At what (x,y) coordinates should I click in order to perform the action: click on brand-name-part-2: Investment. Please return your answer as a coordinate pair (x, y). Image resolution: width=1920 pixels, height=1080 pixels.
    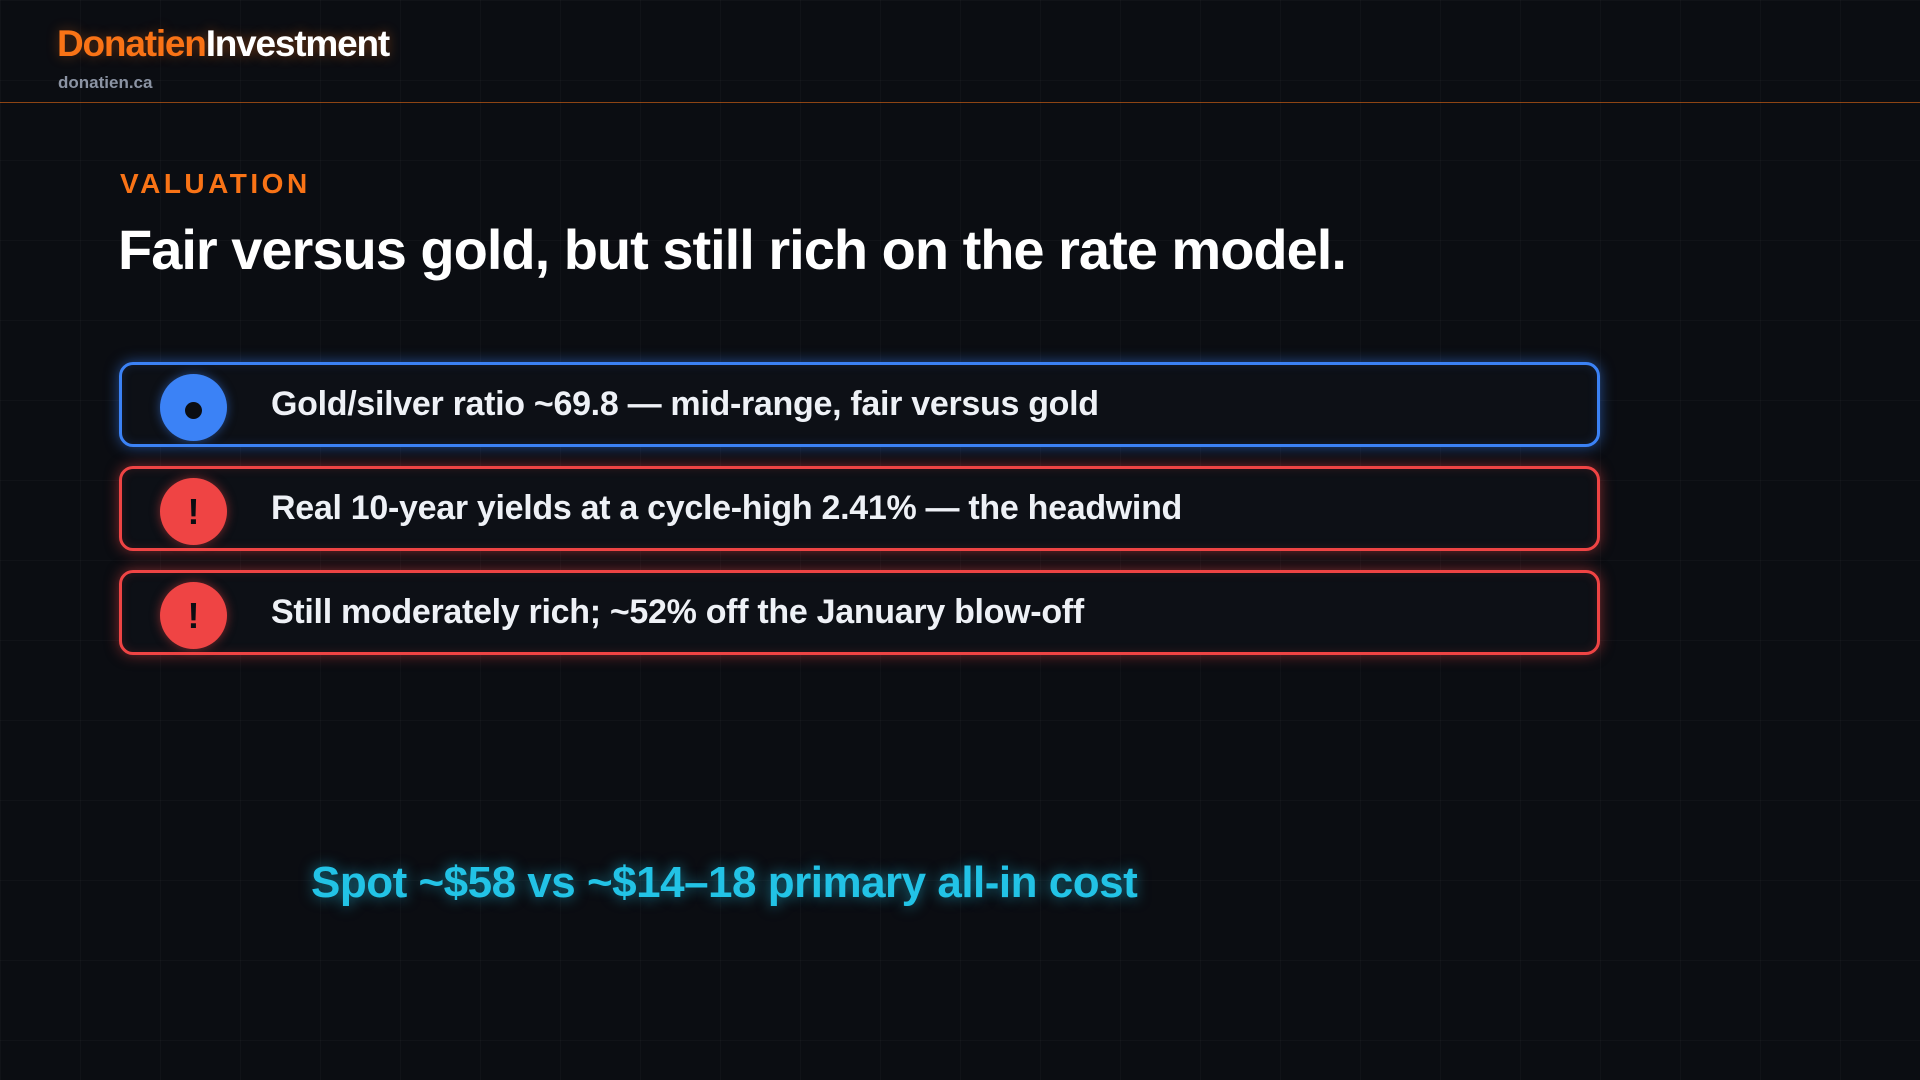
    Looking at the image, I should click on (298, 43).